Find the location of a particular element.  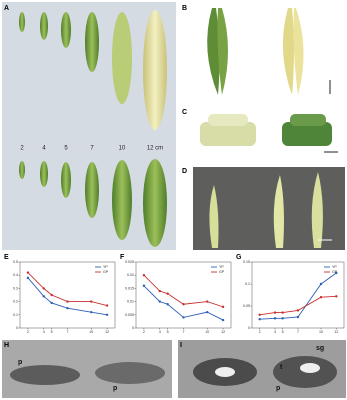

pods-bottom is located at coordinates (93, 203).